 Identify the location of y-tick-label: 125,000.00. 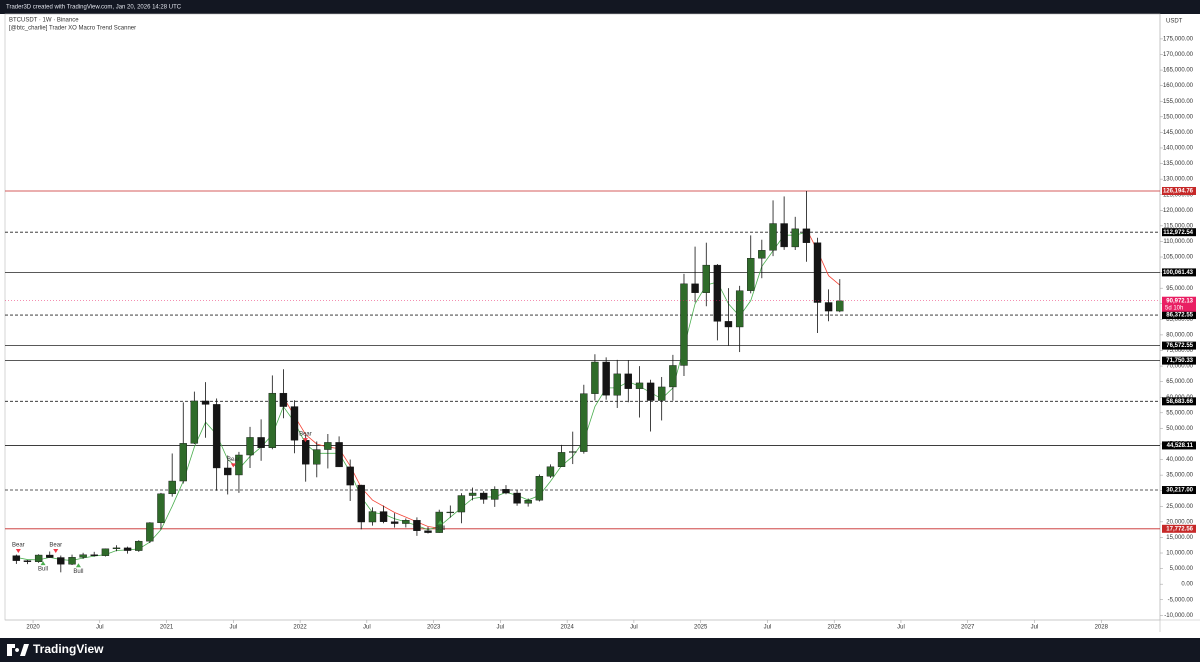
(1178, 195).